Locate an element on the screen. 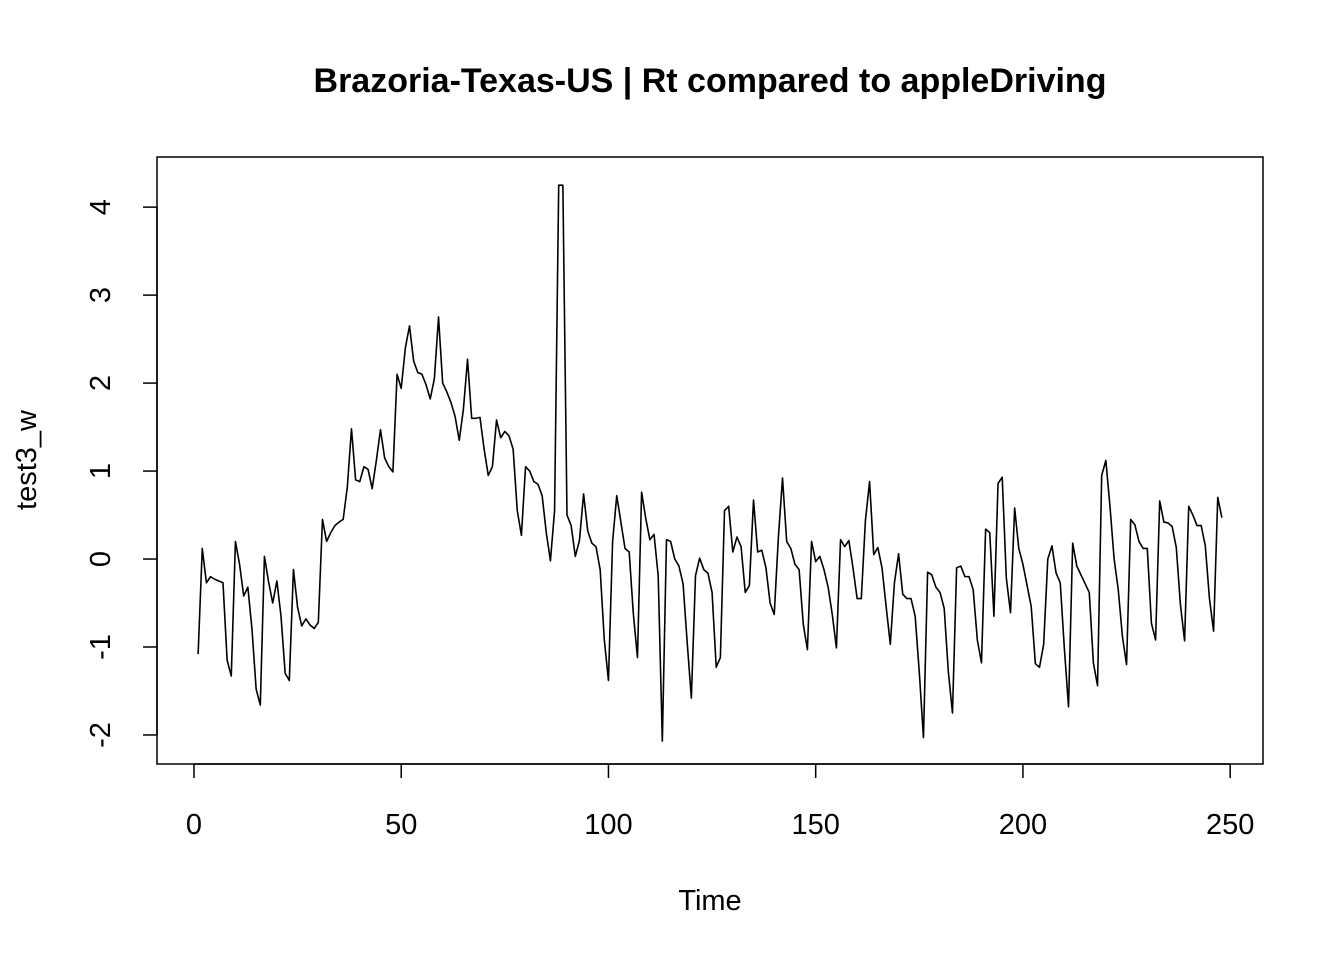  y-tick-label: 0 is located at coordinates (101, 559).